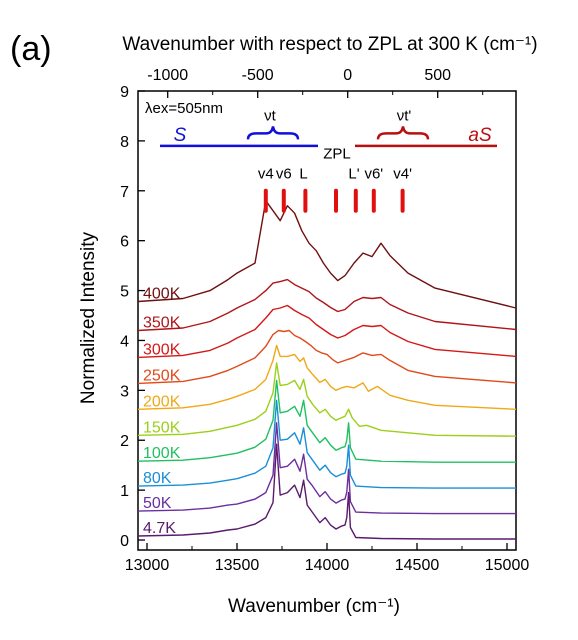 The image size is (578, 640). What do you see at coordinates (284, 173) in the screenshot?
I see `mode-label-1: v6` at bounding box center [284, 173].